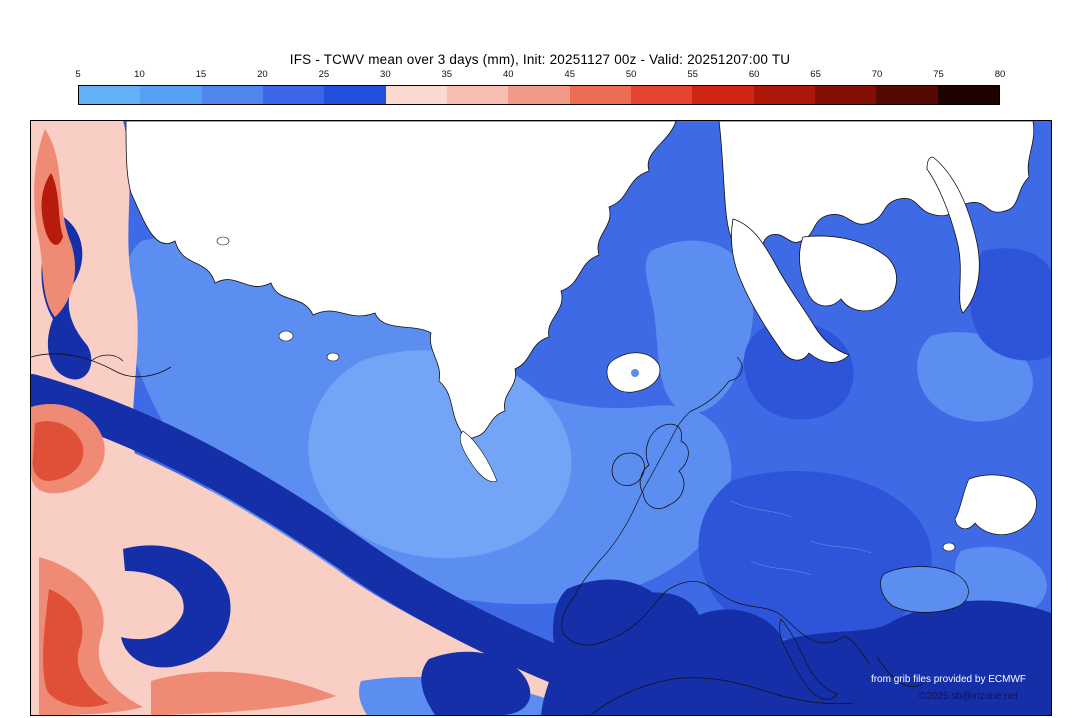 This screenshot has height=718, width=1080. What do you see at coordinates (924, 589) in the screenshot?
I see `black-sea` at bounding box center [924, 589].